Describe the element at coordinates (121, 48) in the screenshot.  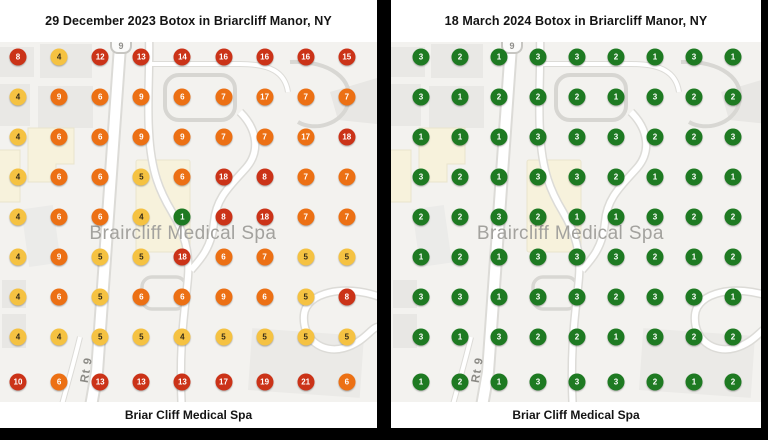
I see `route-9-shield-icon: 9` at that location.